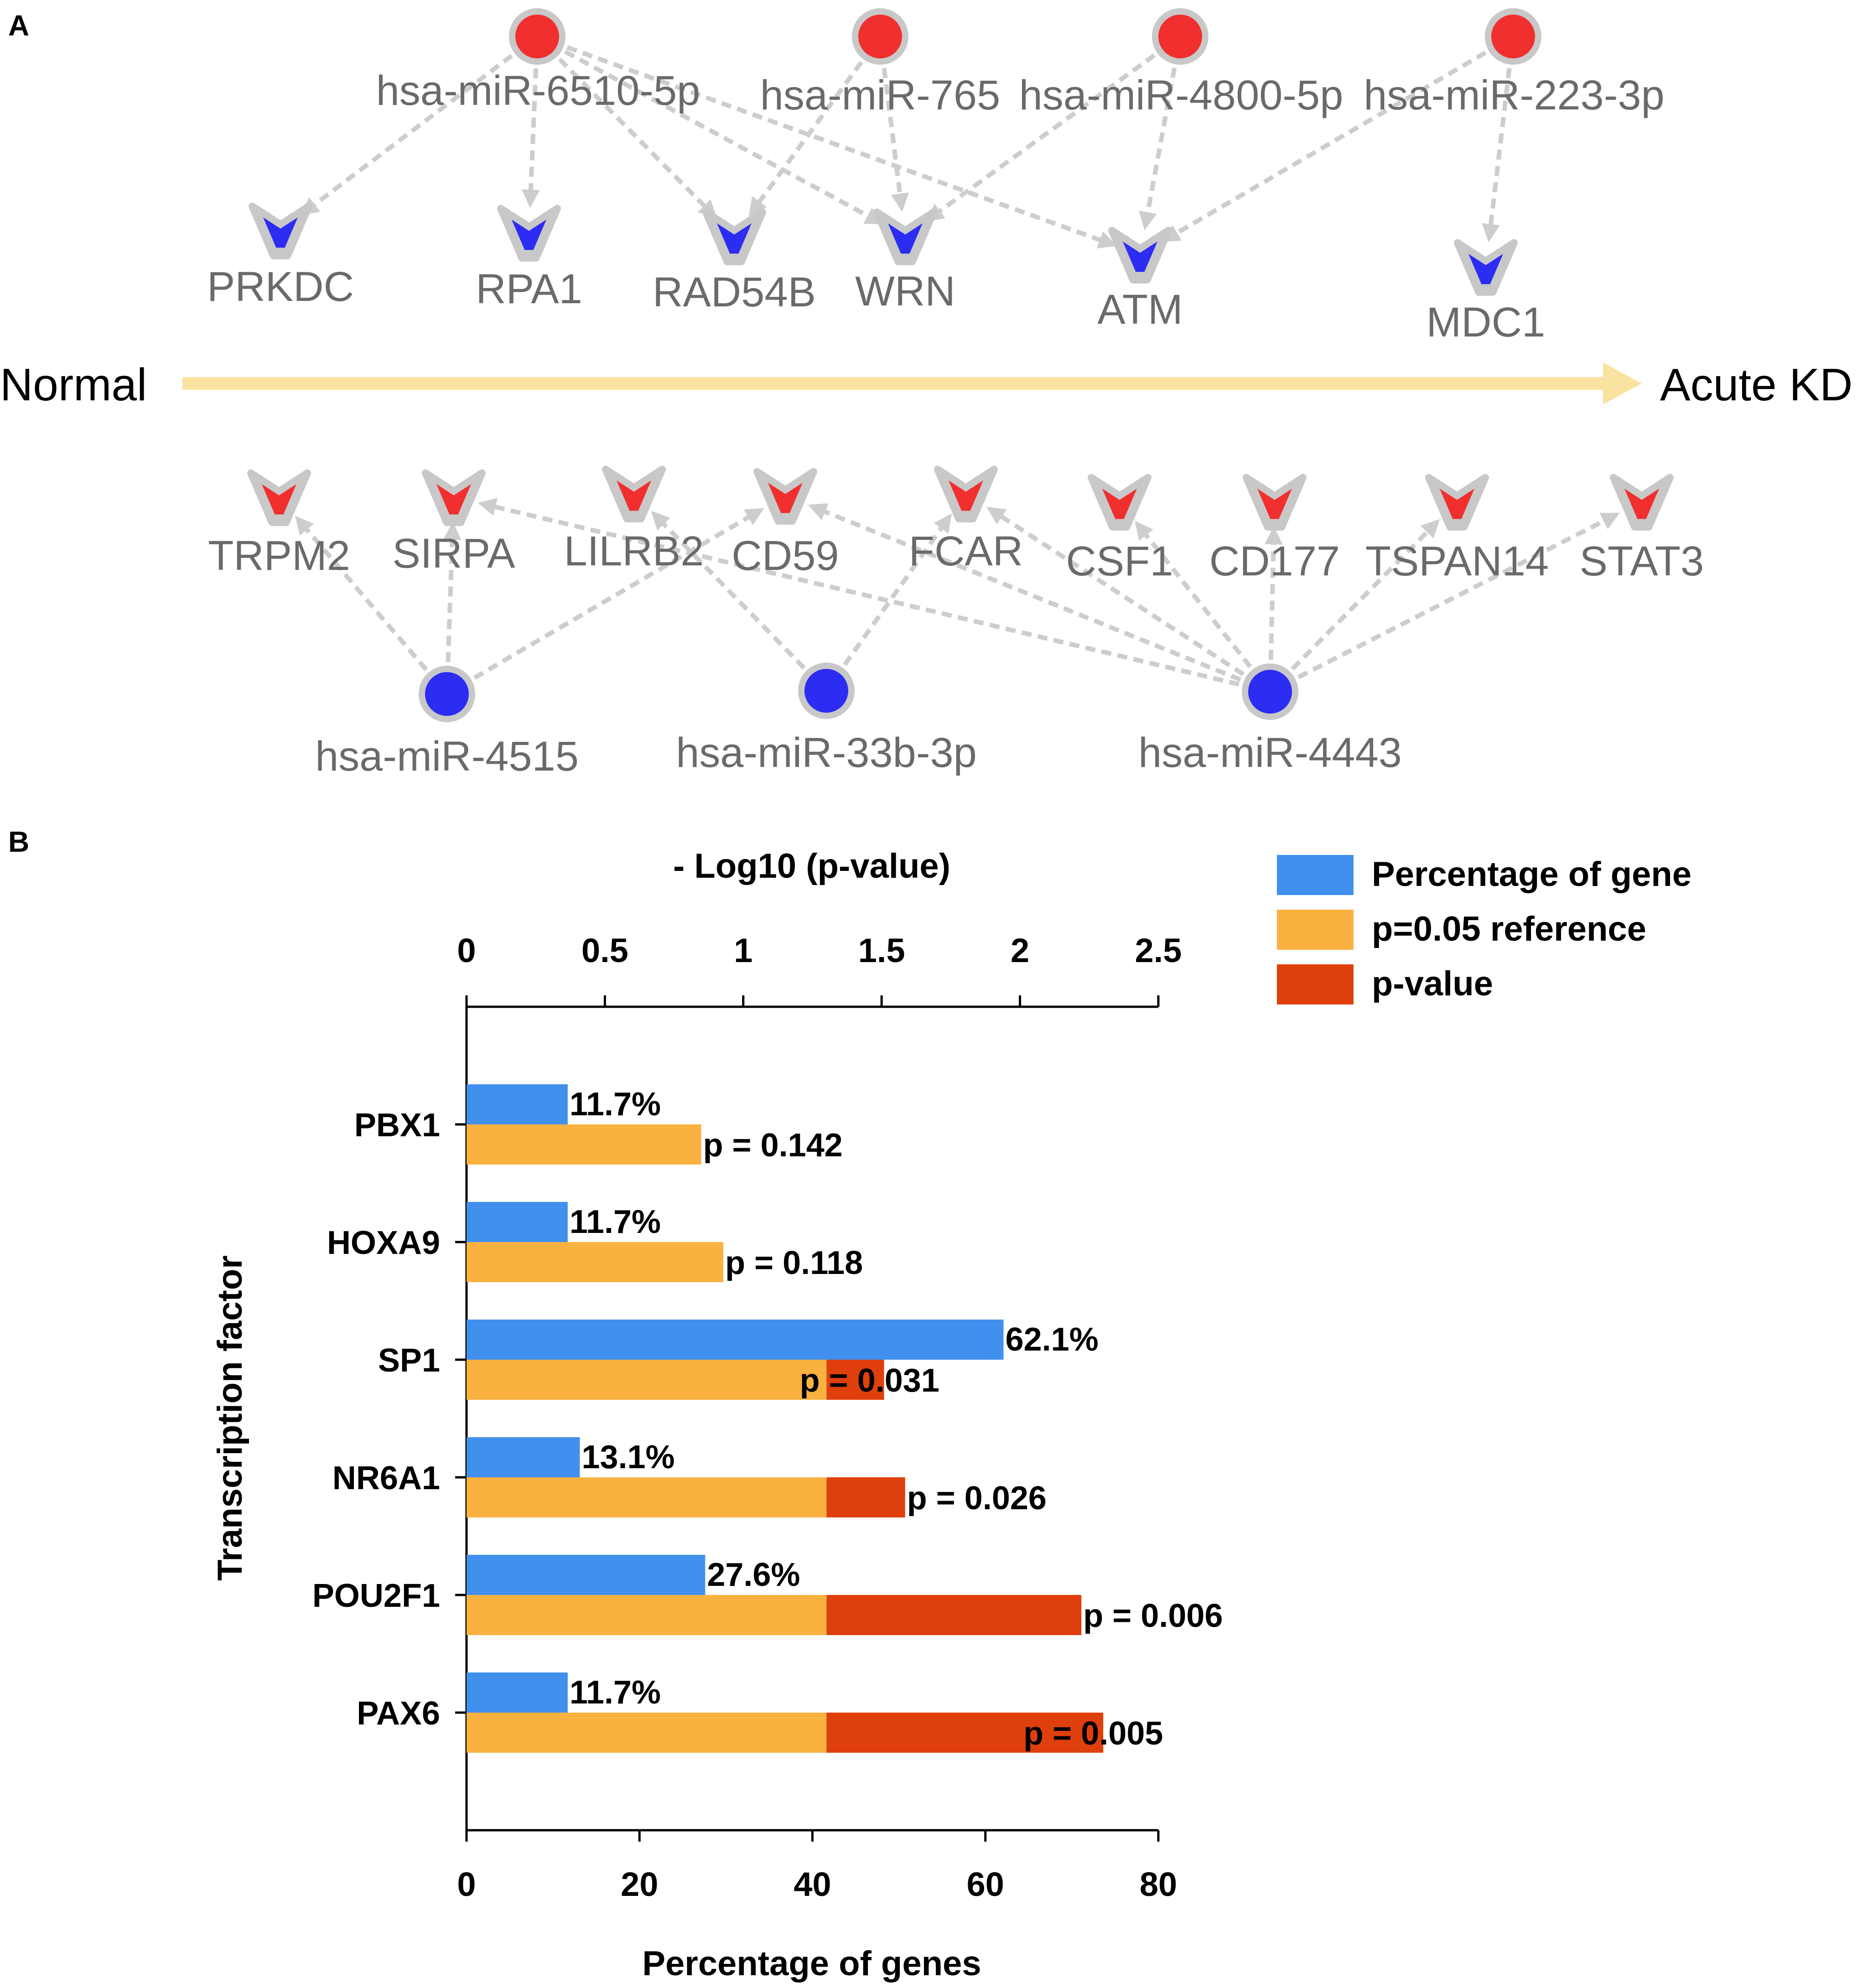 This screenshot has height=1988, width=1862. What do you see at coordinates (785, 523) in the screenshot?
I see `gene-node: CD59` at bounding box center [785, 523].